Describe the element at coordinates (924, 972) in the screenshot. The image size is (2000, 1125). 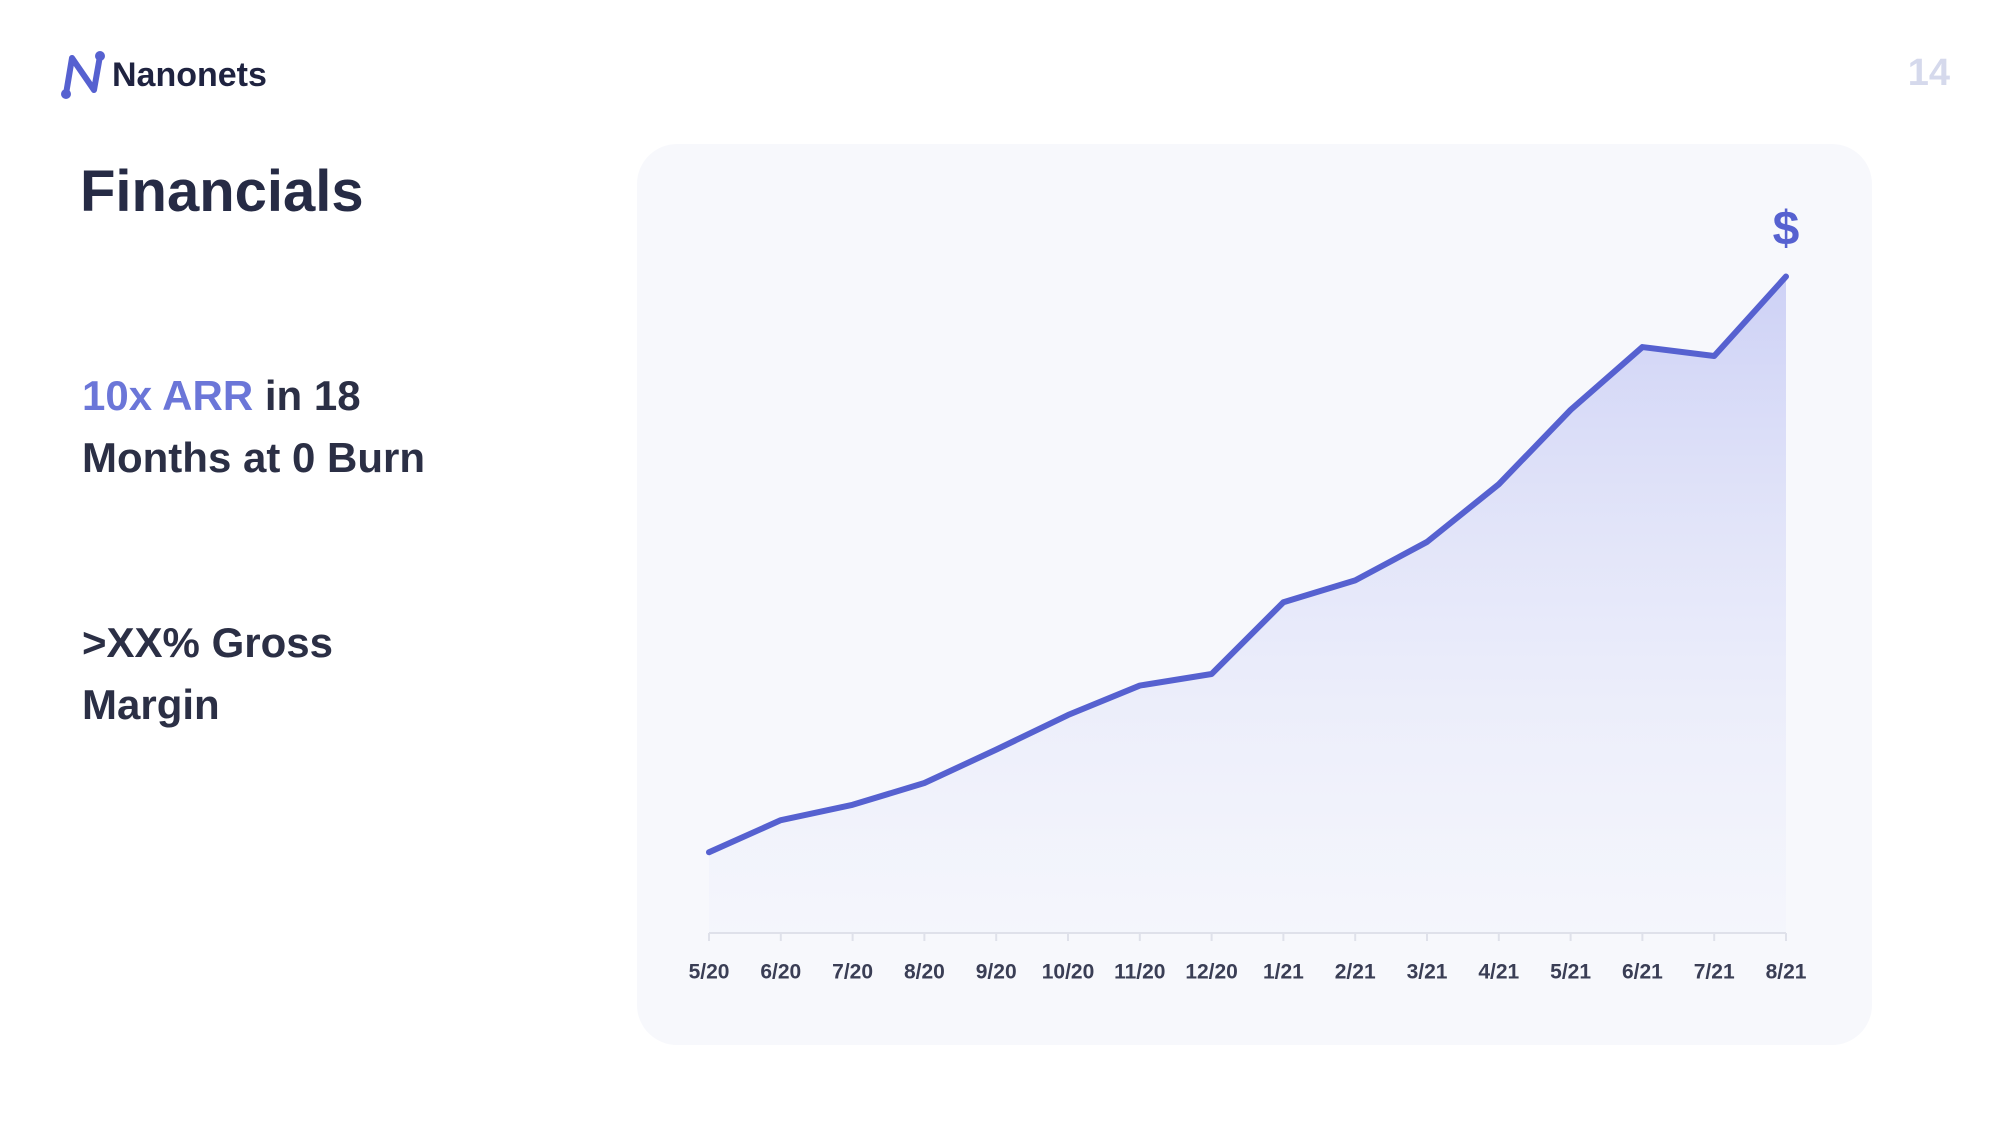
I see `x-tick-label: 8/20` at that location.